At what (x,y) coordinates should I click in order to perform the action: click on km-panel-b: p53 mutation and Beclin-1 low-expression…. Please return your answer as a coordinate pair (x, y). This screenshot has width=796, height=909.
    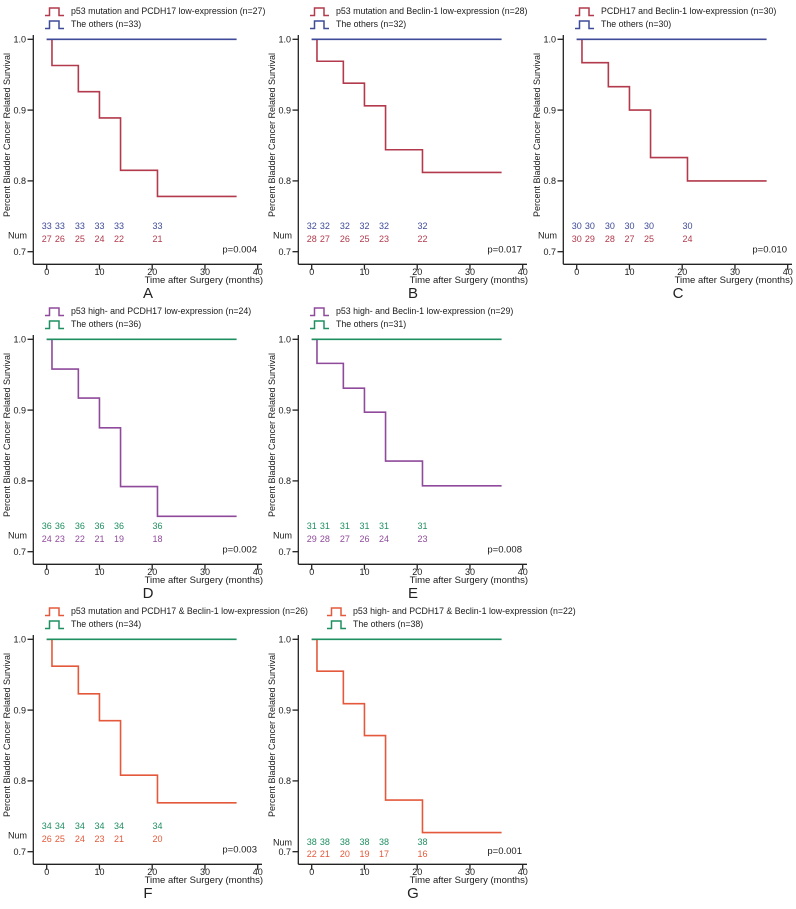
    Looking at the image, I should click on (397, 151).